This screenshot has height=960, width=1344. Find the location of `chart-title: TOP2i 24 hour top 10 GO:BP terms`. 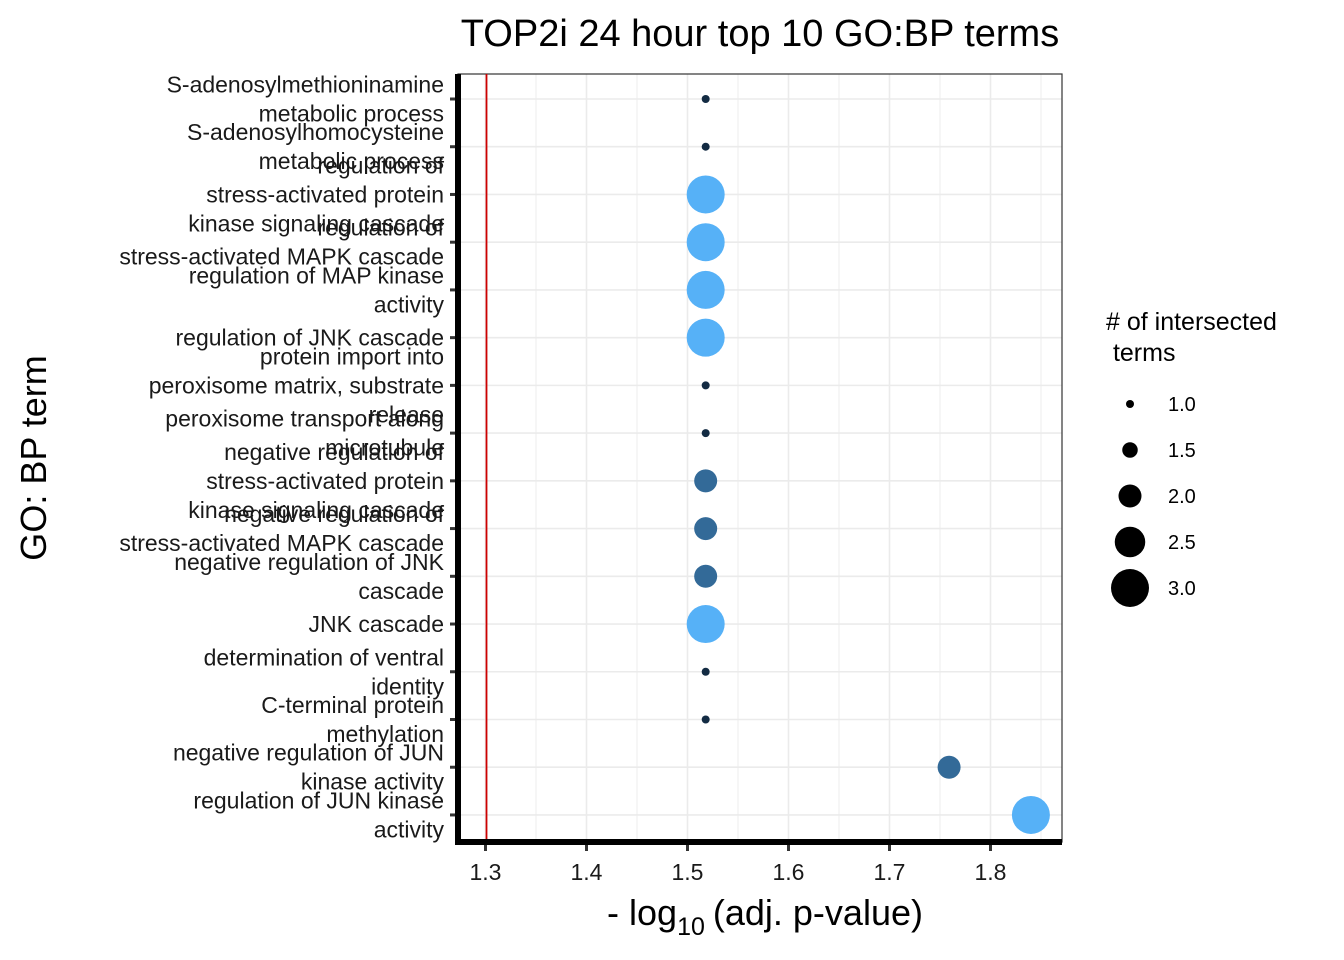

chart-title: TOP2i 24 hour top 10 GO:BP terms is located at coordinates (760, 34).